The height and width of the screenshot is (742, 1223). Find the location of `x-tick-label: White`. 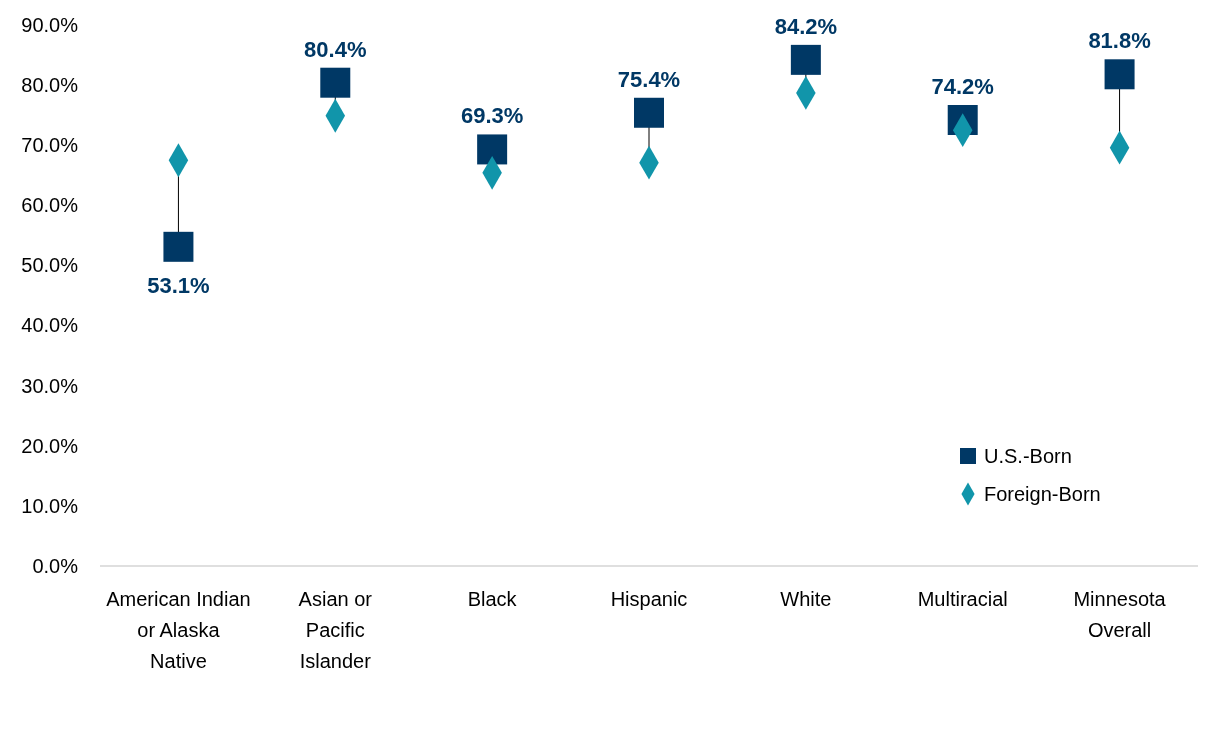

x-tick-label: White is located at coordinates (806, 599).